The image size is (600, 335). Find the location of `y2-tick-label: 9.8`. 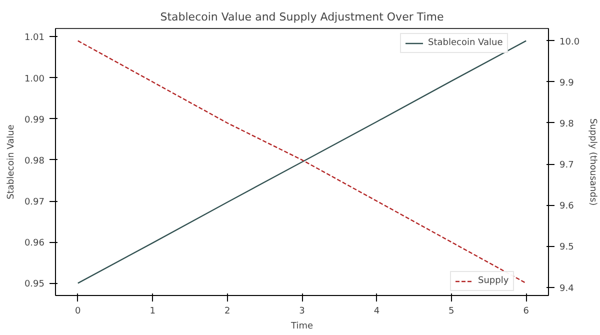

y2-tick-label: 9.8 is located at coordinates (567, 124).